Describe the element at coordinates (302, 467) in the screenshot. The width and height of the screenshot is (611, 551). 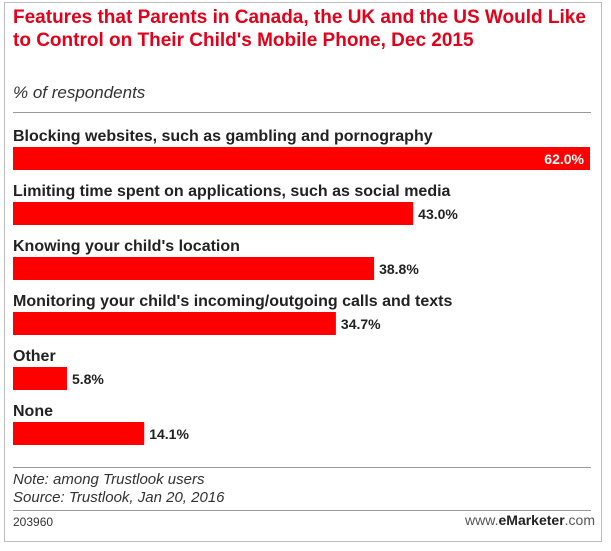
I see `bottom-divider` at that location.